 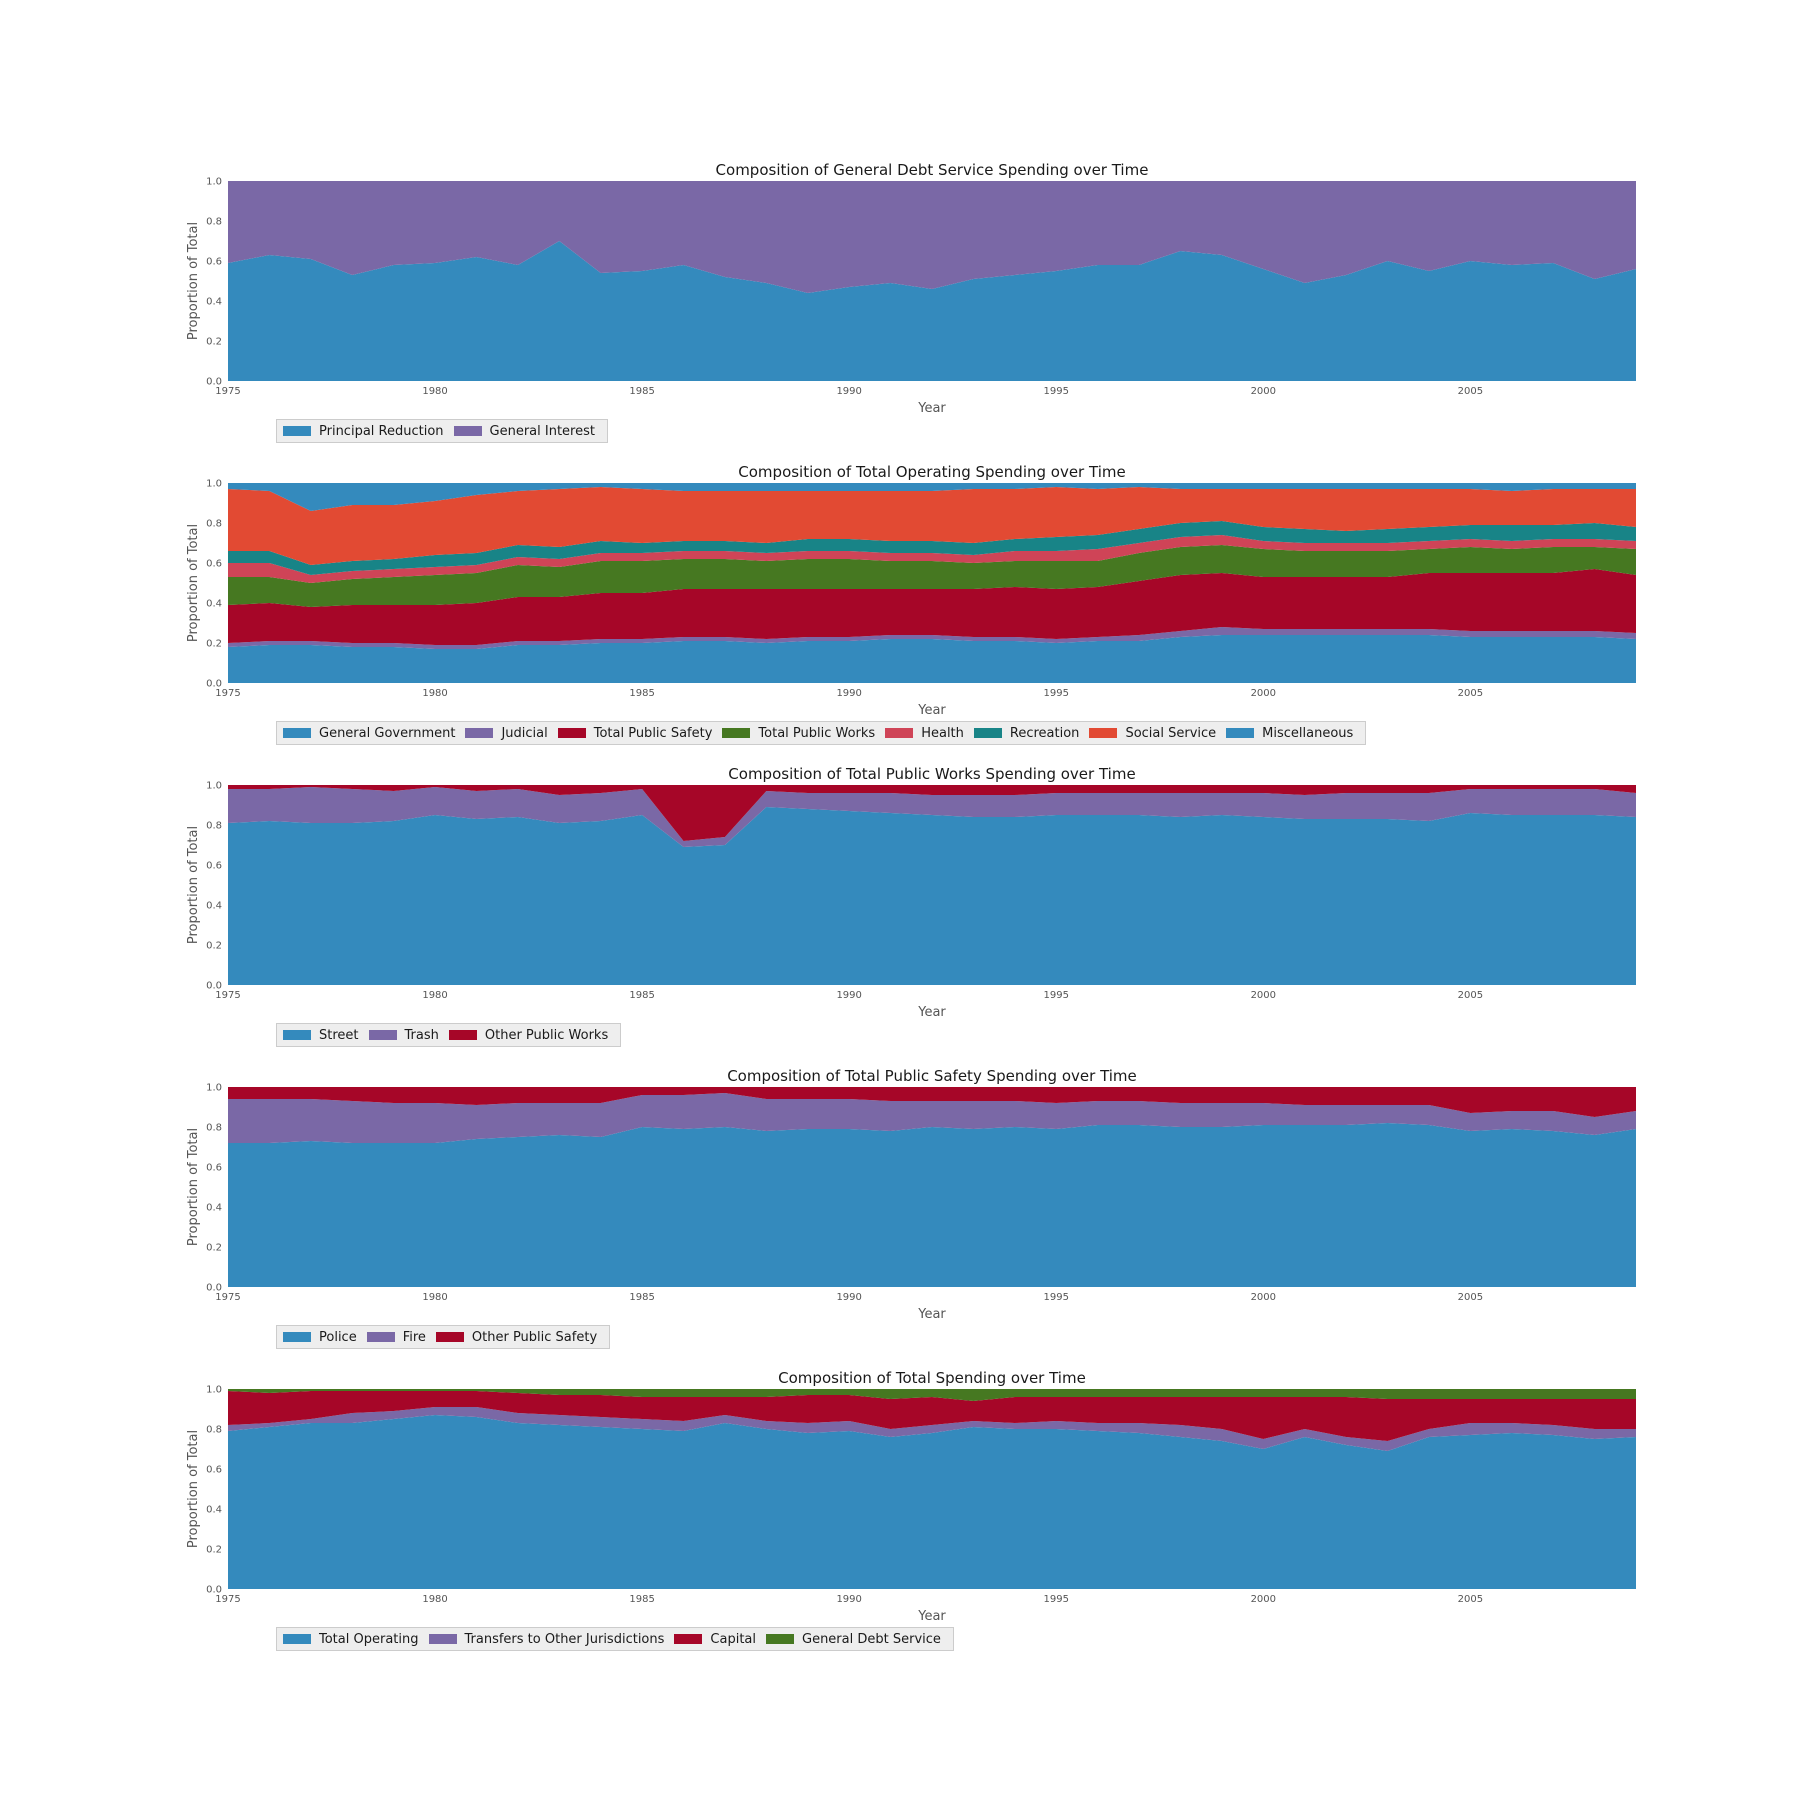 What do you see at coordinates (1044, 733) in the screenshot?
I see `legend-label: Recreation` at bounding box center [1044, 733].